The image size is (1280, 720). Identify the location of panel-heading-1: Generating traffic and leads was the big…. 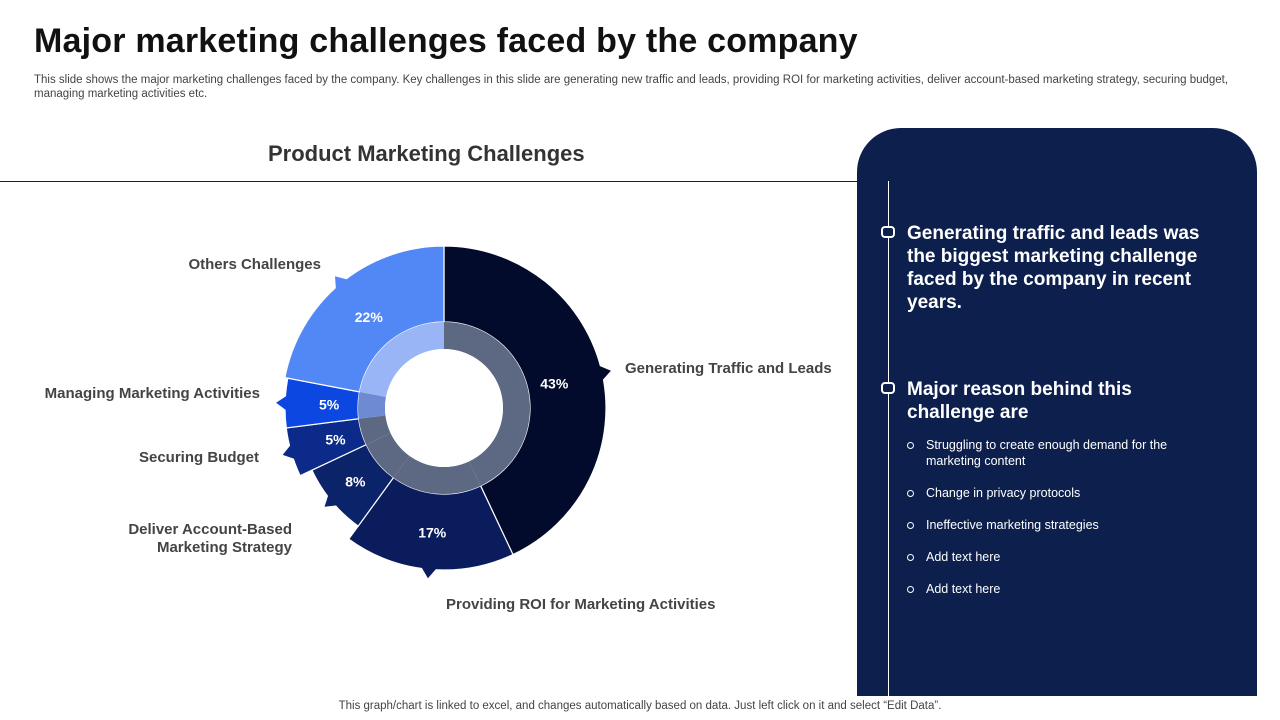
(1053, 268).